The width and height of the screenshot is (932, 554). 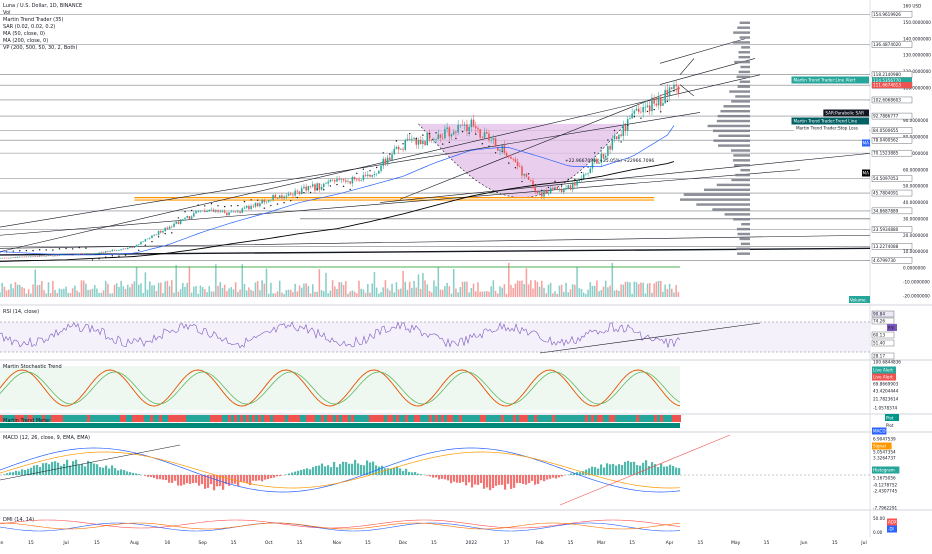 What do you see at coordinates (885, 408) in the screenshot?
I see `stoch-axis-label: -1.0578374` at bounding box center [885, 408].